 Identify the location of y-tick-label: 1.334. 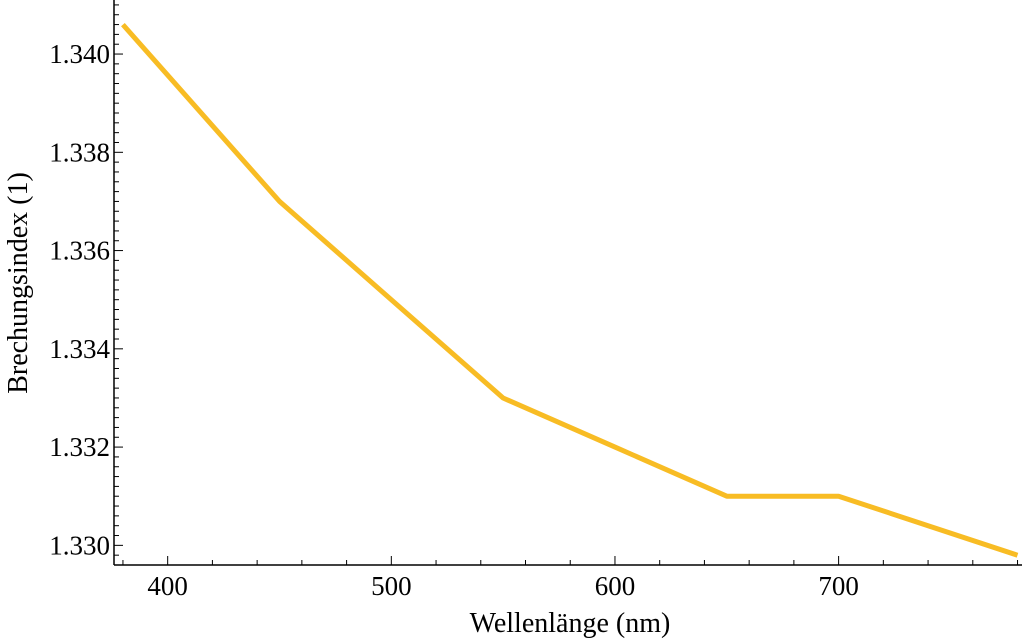
(79, 349).